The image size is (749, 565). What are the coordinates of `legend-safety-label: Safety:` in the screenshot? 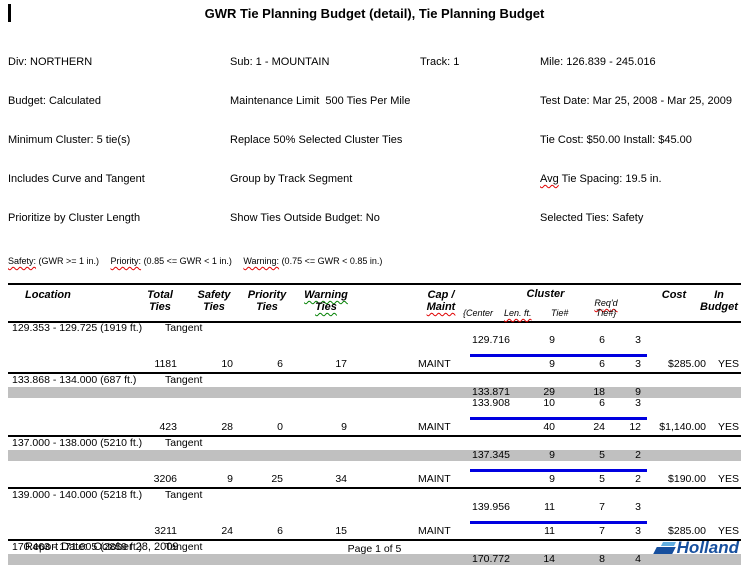 It's located at (22, 261).